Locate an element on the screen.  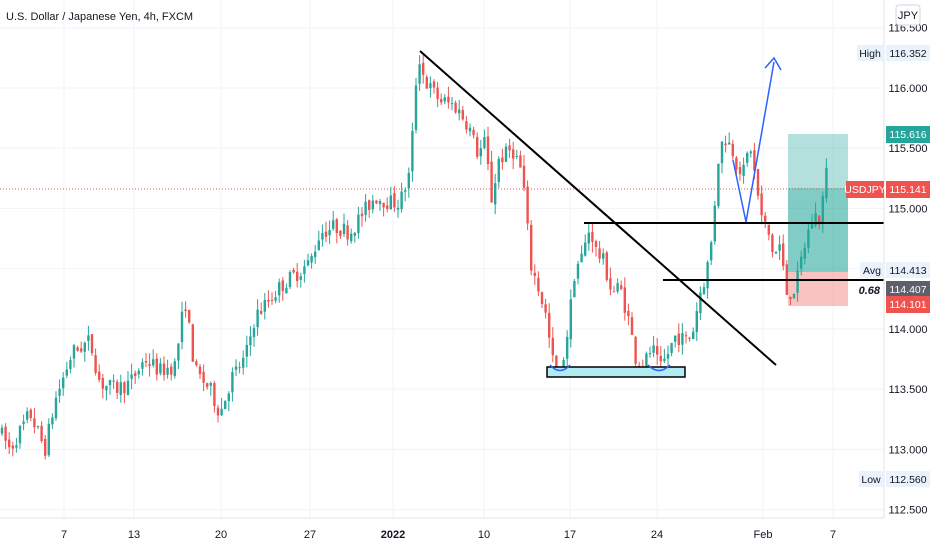
svg-text: 116.352 is located at coordinates (907, 54).